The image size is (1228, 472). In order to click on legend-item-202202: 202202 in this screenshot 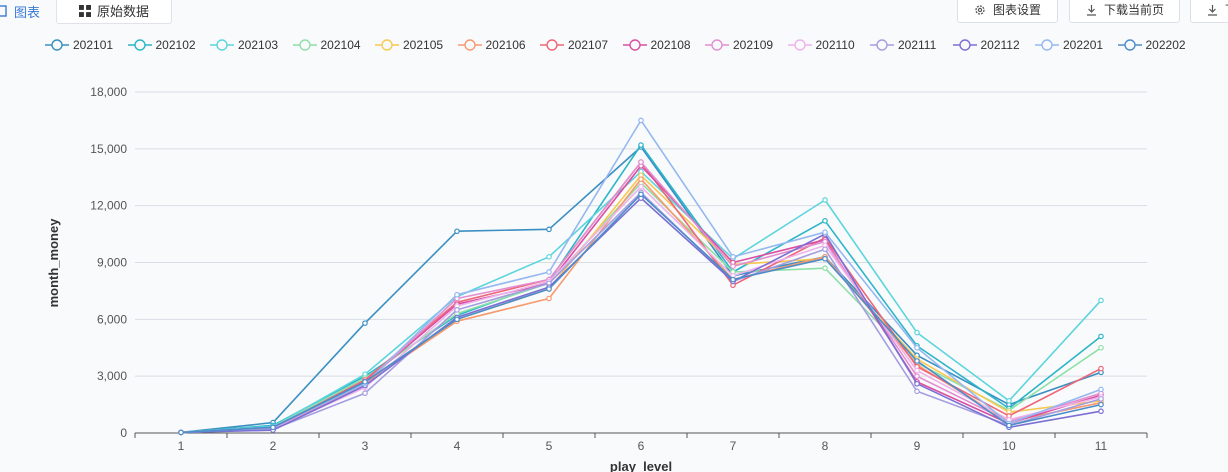, I will do `click(1158, 46)`.